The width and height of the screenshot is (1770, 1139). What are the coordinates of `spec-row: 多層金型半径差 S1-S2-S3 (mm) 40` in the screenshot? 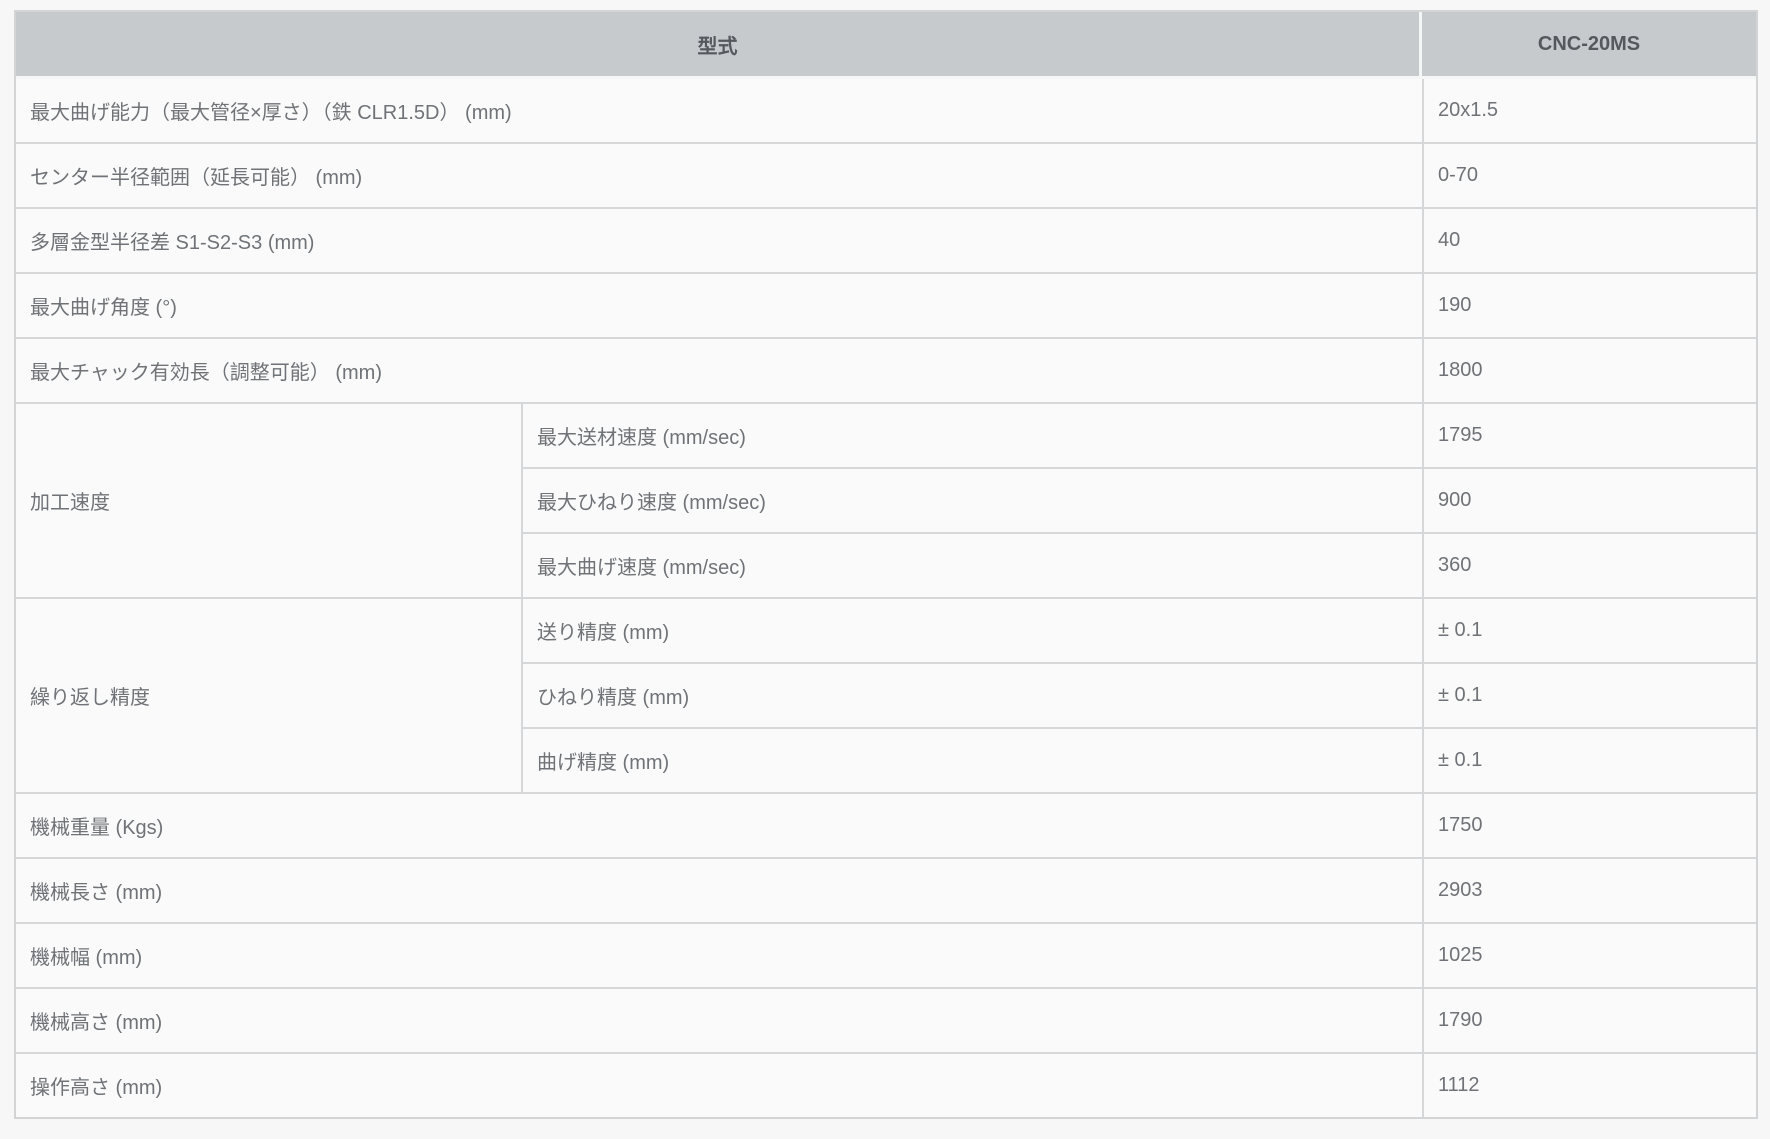 It's located at (886, 239).